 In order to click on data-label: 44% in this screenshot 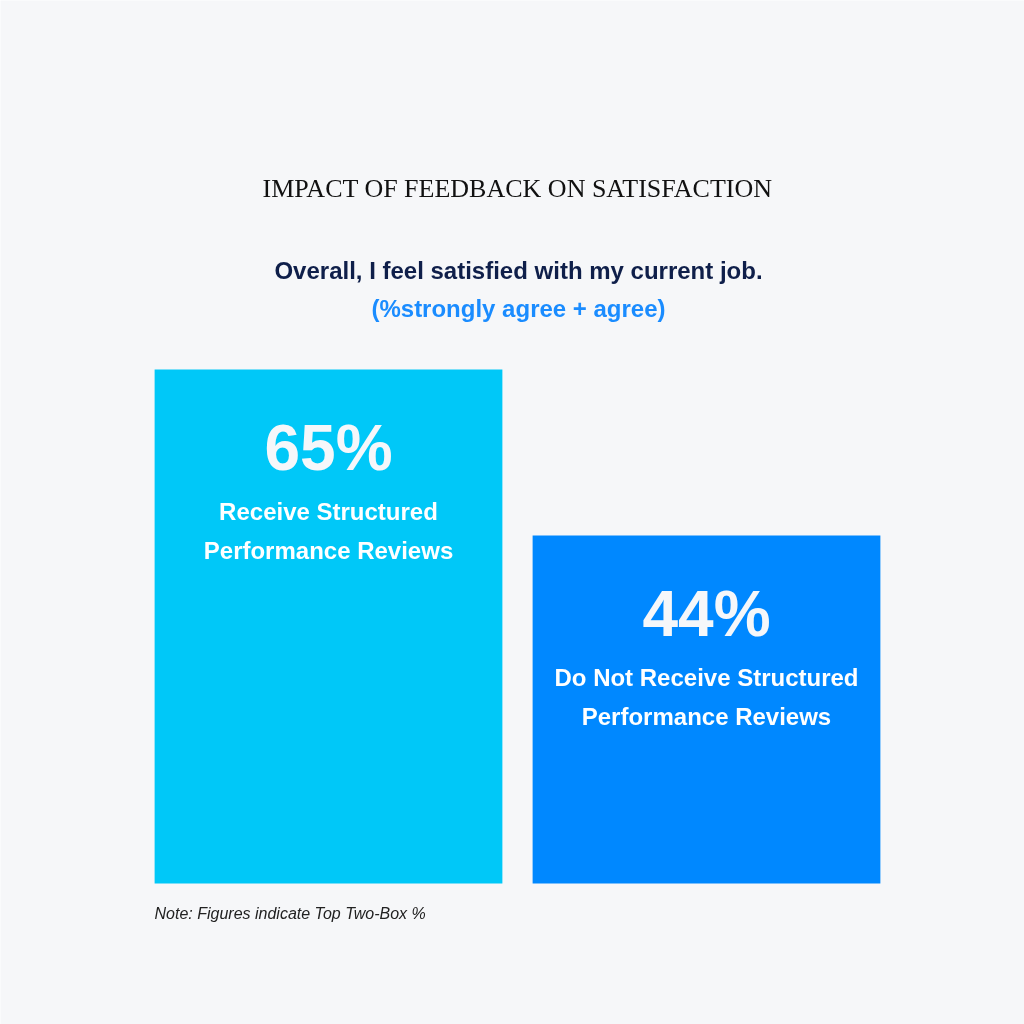, I will do `click(706, 613)`.